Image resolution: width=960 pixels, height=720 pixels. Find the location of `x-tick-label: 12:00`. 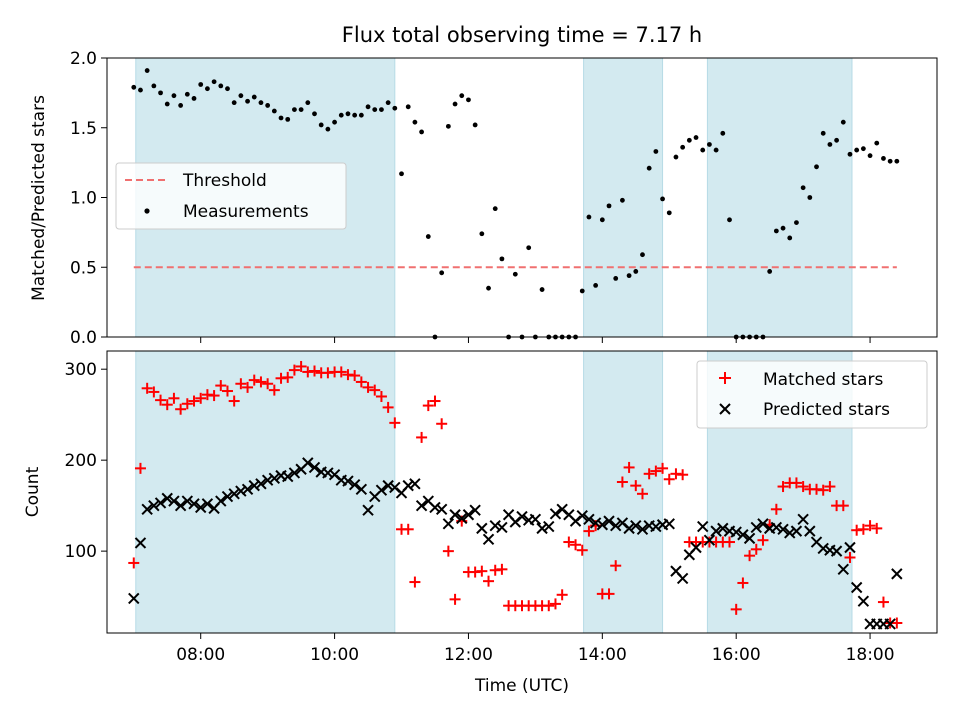

x-tick-label: 12:00 is located at coordinates (468, 655).